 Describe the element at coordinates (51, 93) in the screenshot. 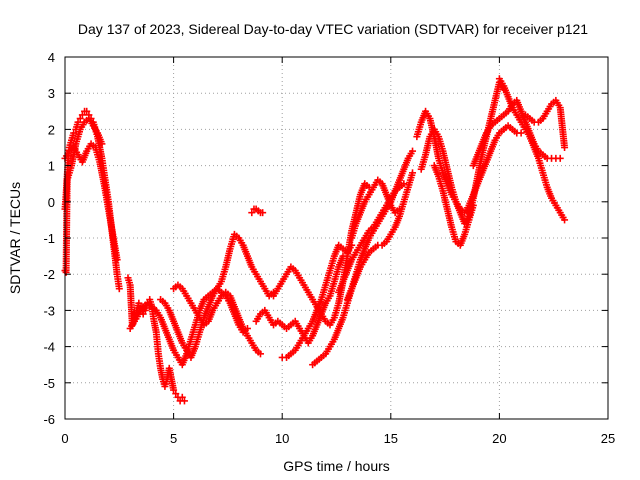

I see `y-tick-label: 3` at that location.